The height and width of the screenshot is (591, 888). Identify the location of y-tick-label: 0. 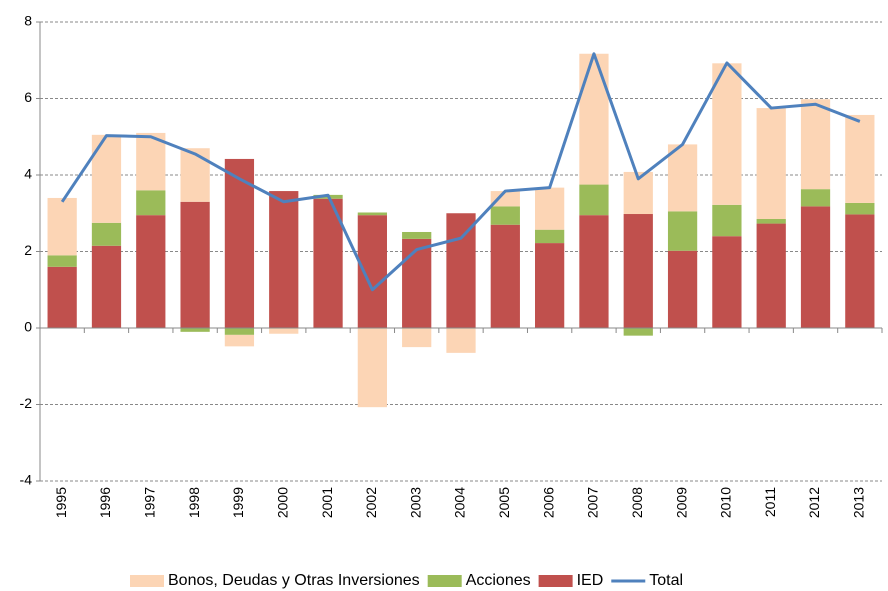
(28, 327).